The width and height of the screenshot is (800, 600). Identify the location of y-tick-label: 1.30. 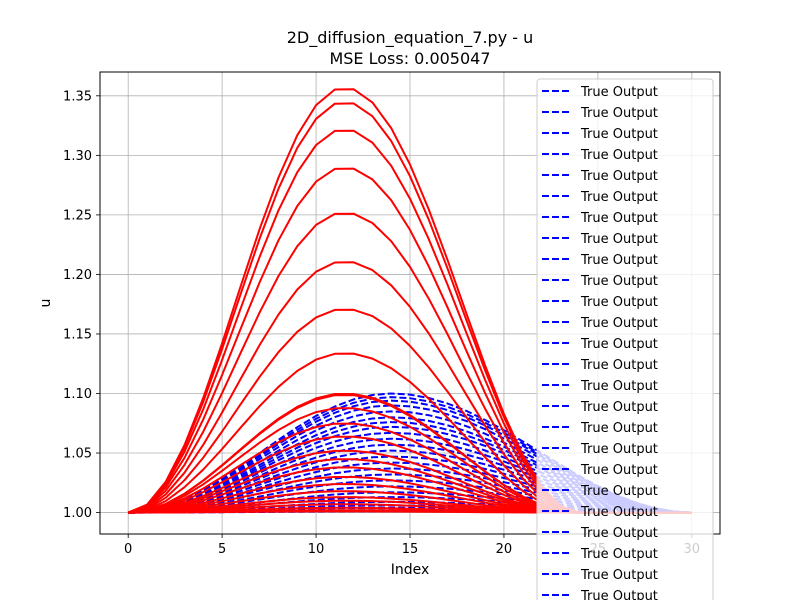
(77, 156).